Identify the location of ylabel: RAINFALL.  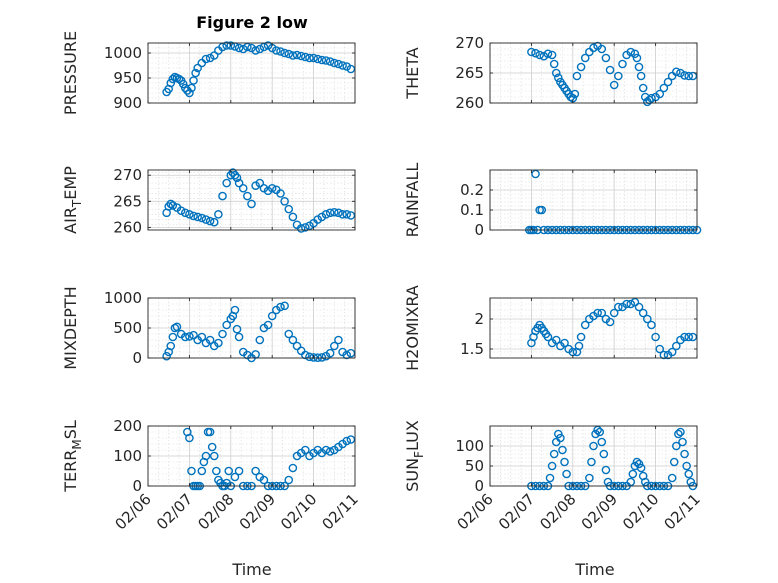
(412, 200).